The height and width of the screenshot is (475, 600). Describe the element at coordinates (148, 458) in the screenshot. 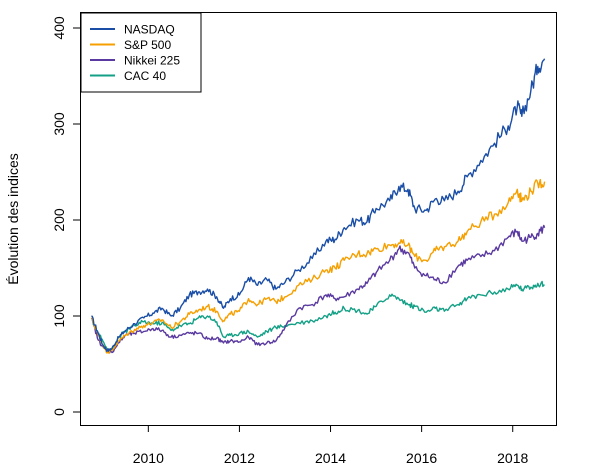

I see `x-tick-label: 2010` at that location.